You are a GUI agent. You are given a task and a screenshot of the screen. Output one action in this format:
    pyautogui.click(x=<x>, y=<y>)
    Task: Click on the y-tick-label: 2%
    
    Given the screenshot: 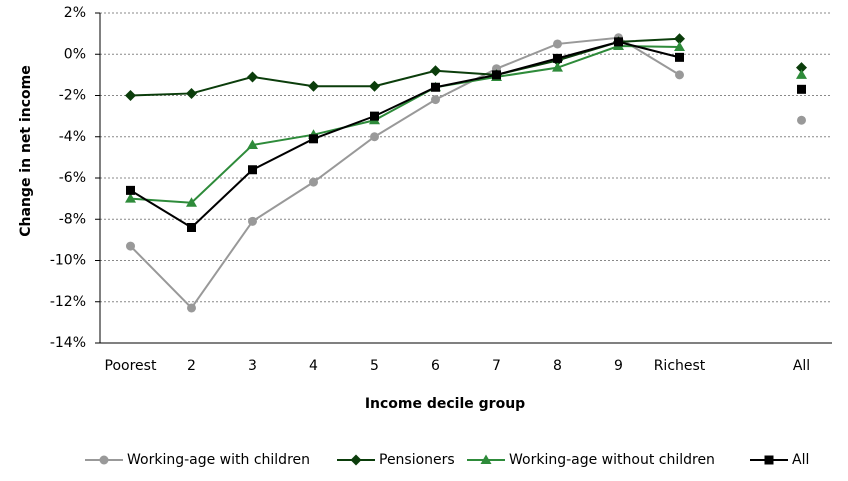 What is the action you would take?
    pyautogui.click(x=75, y=13)
    